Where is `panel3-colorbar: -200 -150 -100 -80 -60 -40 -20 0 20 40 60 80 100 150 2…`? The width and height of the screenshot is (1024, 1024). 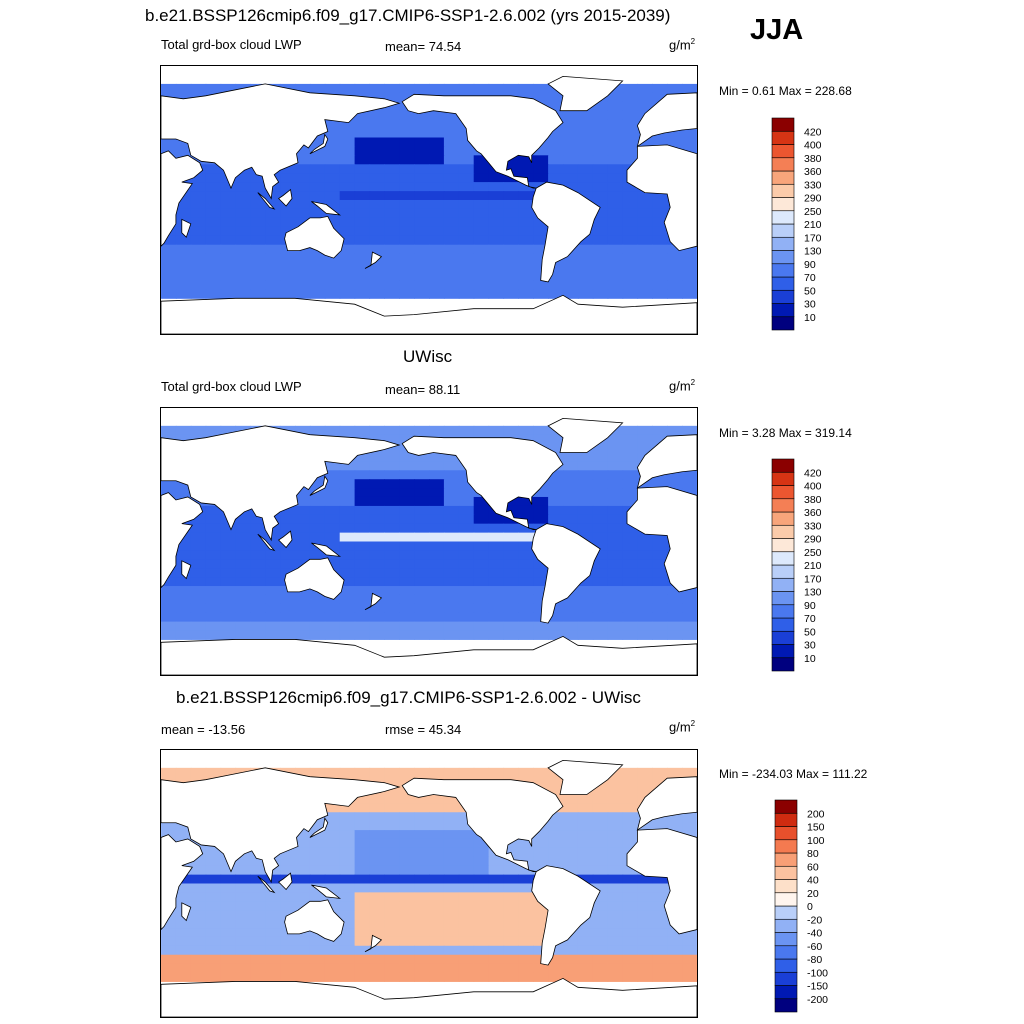 panel3-colorbar: -200 -150 -100 -80 -60 -40 -20 0 20 40 60 80 100 150 2… is located at coordinates (814, 906).